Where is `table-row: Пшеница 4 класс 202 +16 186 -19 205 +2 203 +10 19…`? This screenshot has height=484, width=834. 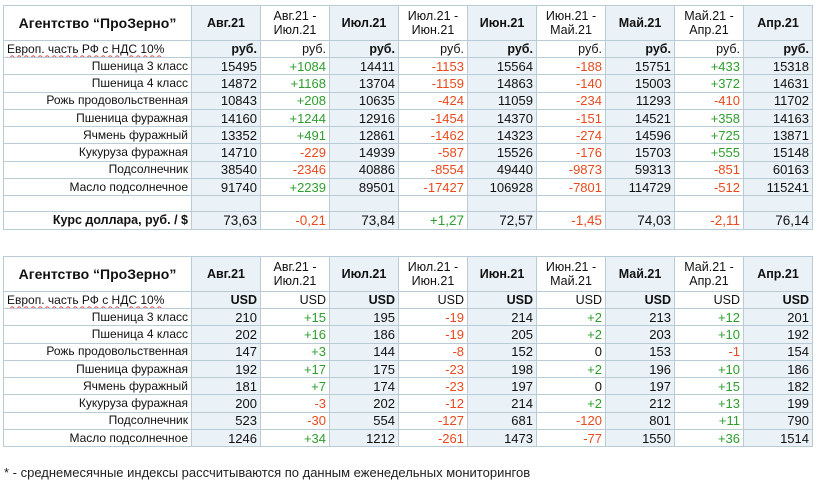
table-row: Пшеница 4 класс 202 +16 186 -19 205 +2 203 +10 19… is located at coordinates (408, 334).